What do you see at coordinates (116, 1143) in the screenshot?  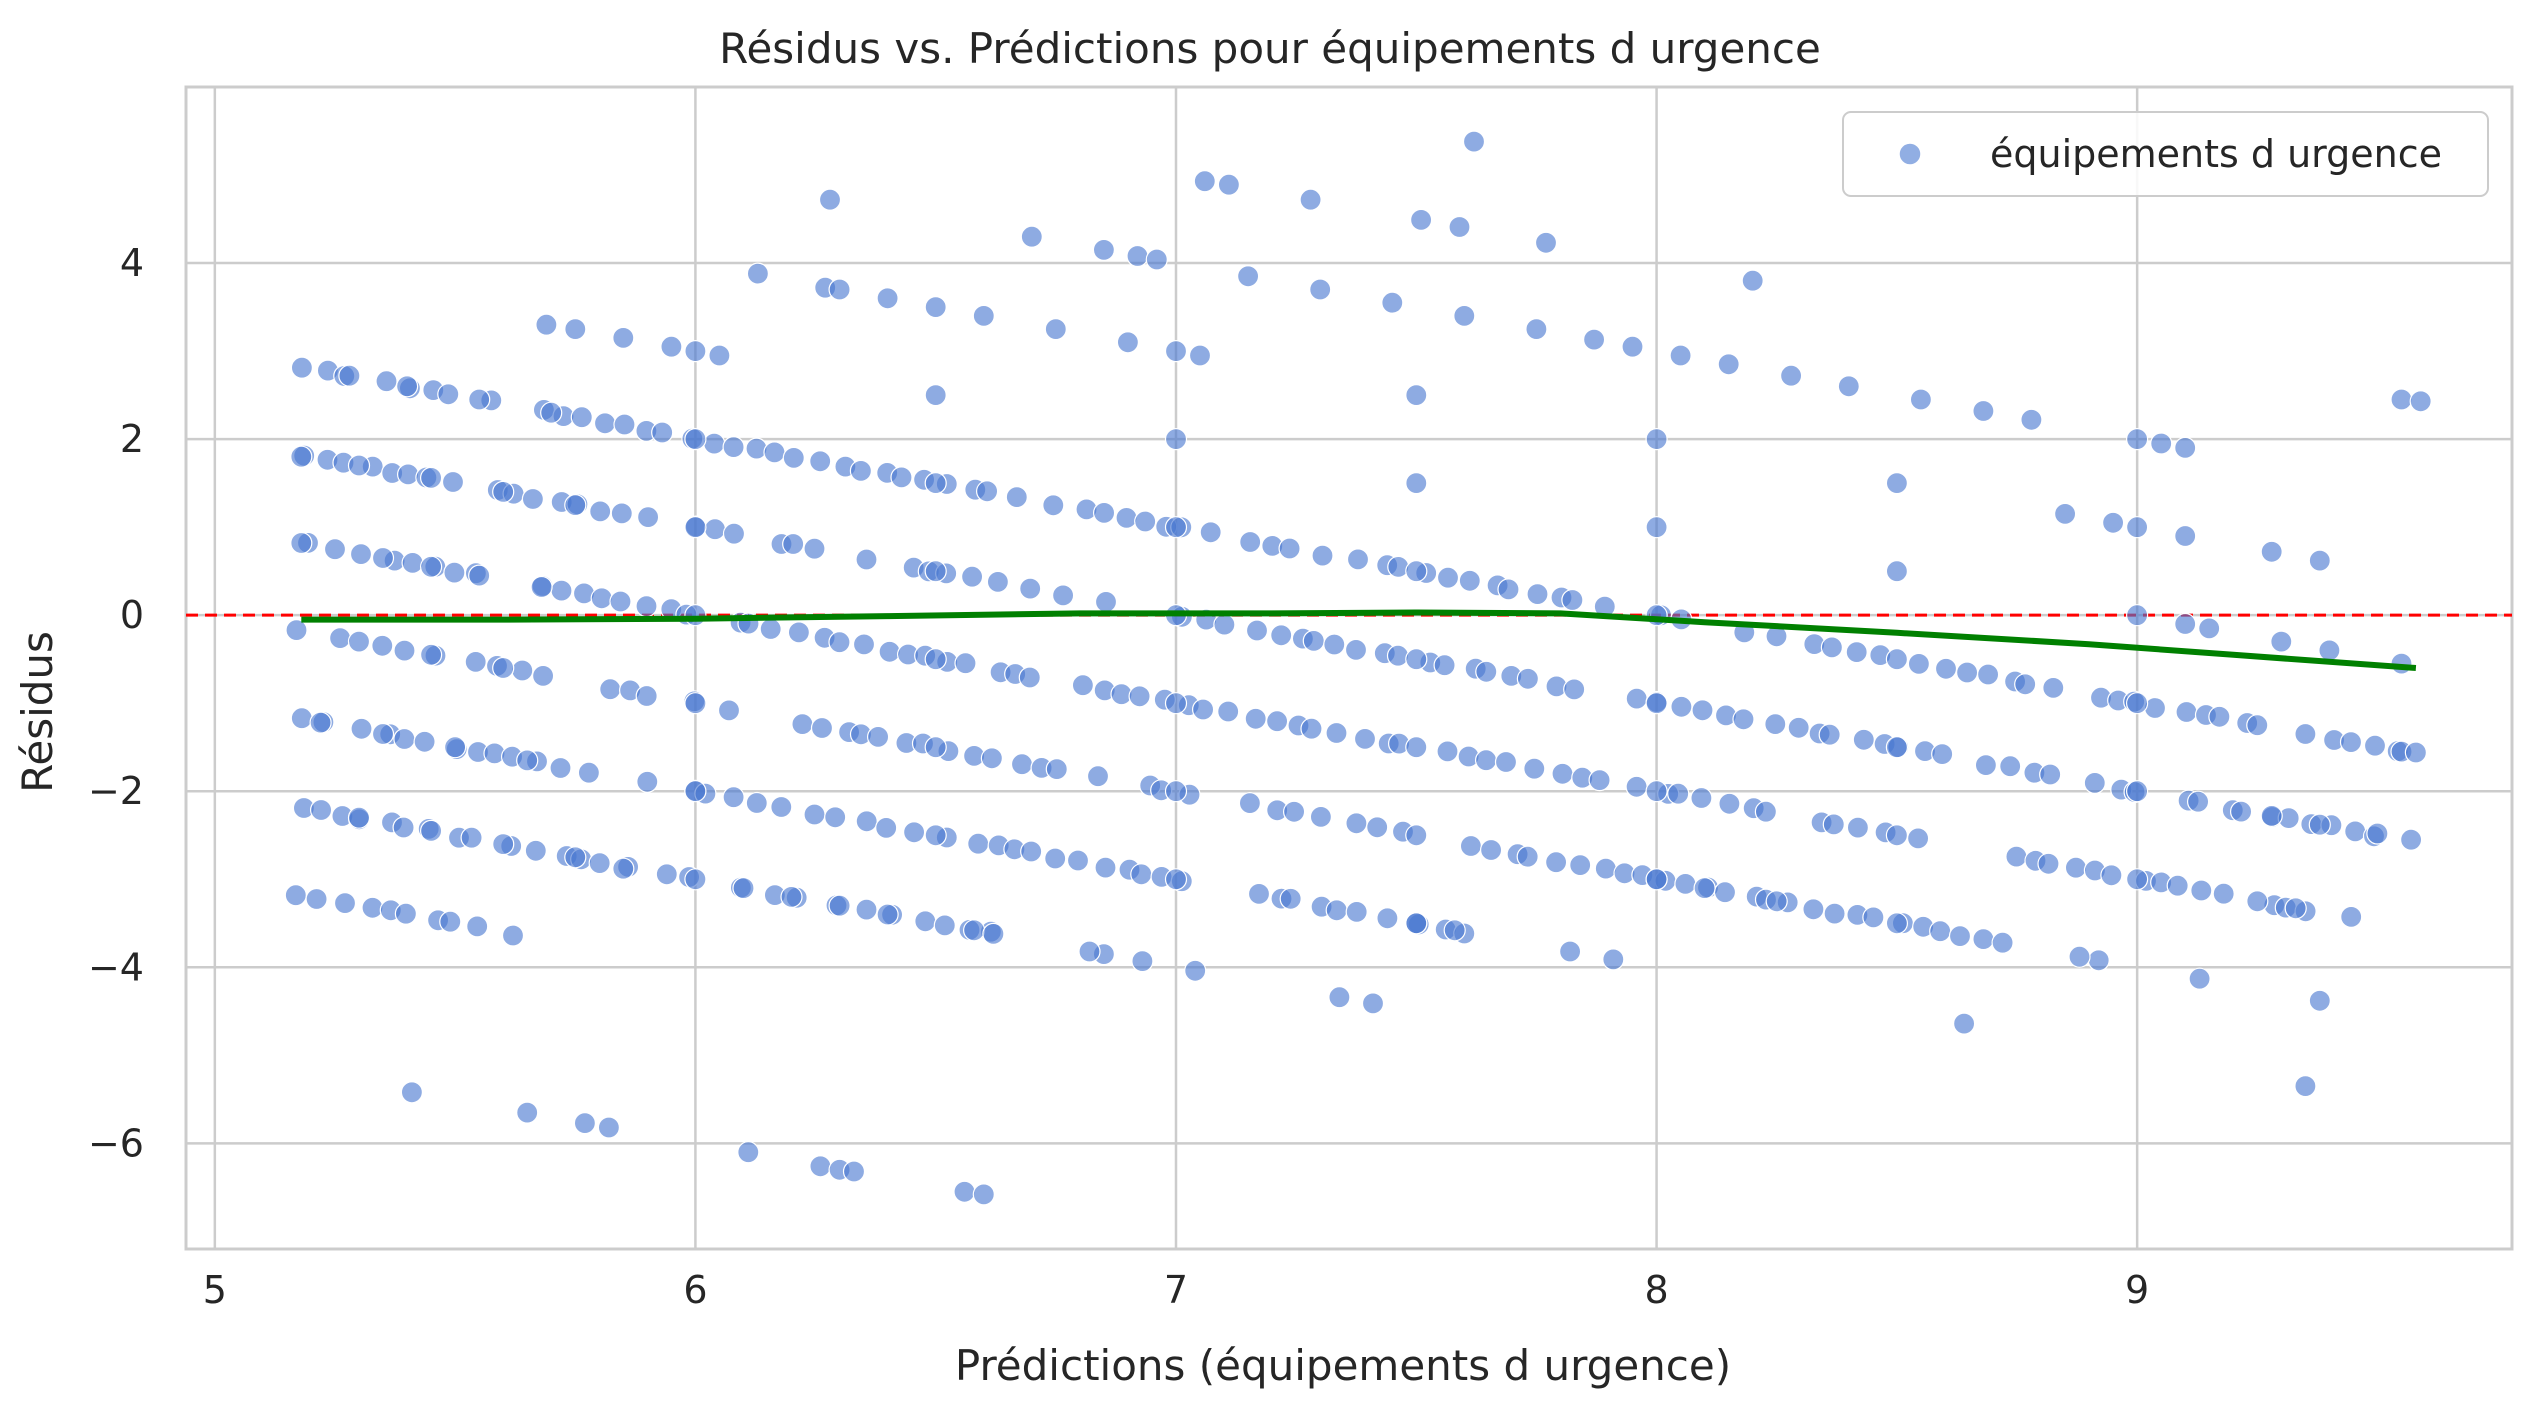 I see `y-tick-label: −6` at bounding box center [116, 1143].